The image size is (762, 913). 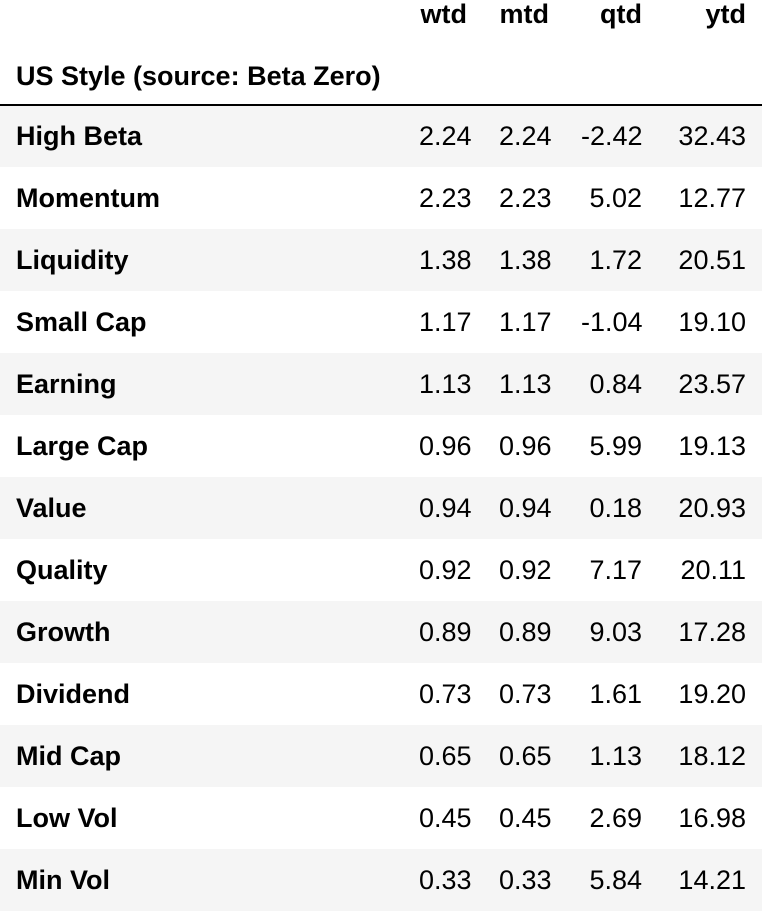 I want to click on cell-ytd: 20.93, so click(x=712, y=507).